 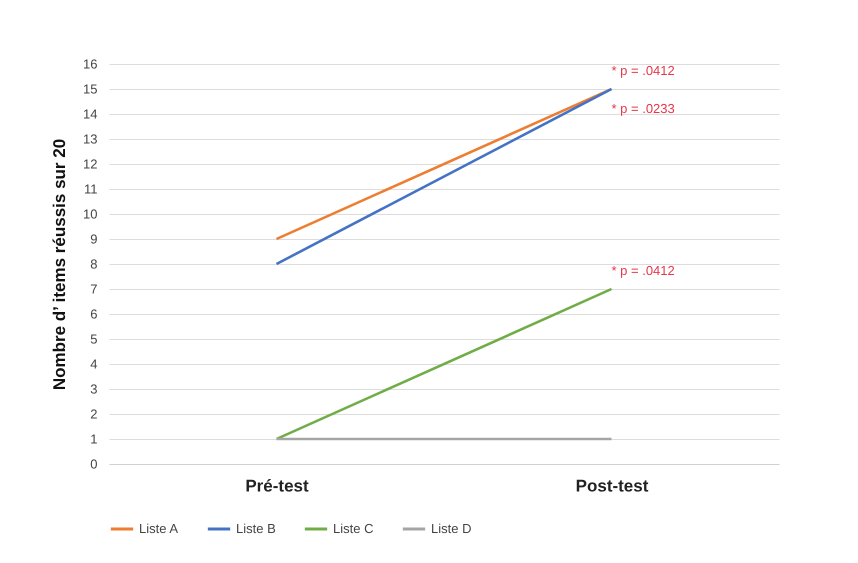 I want to click on y-tick-label: 6, so click(x=94, y=314).